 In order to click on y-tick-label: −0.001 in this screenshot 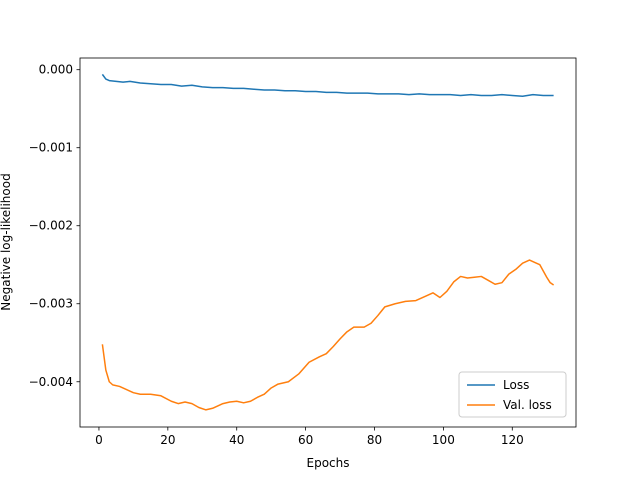, I will do `click(51, 148)`.